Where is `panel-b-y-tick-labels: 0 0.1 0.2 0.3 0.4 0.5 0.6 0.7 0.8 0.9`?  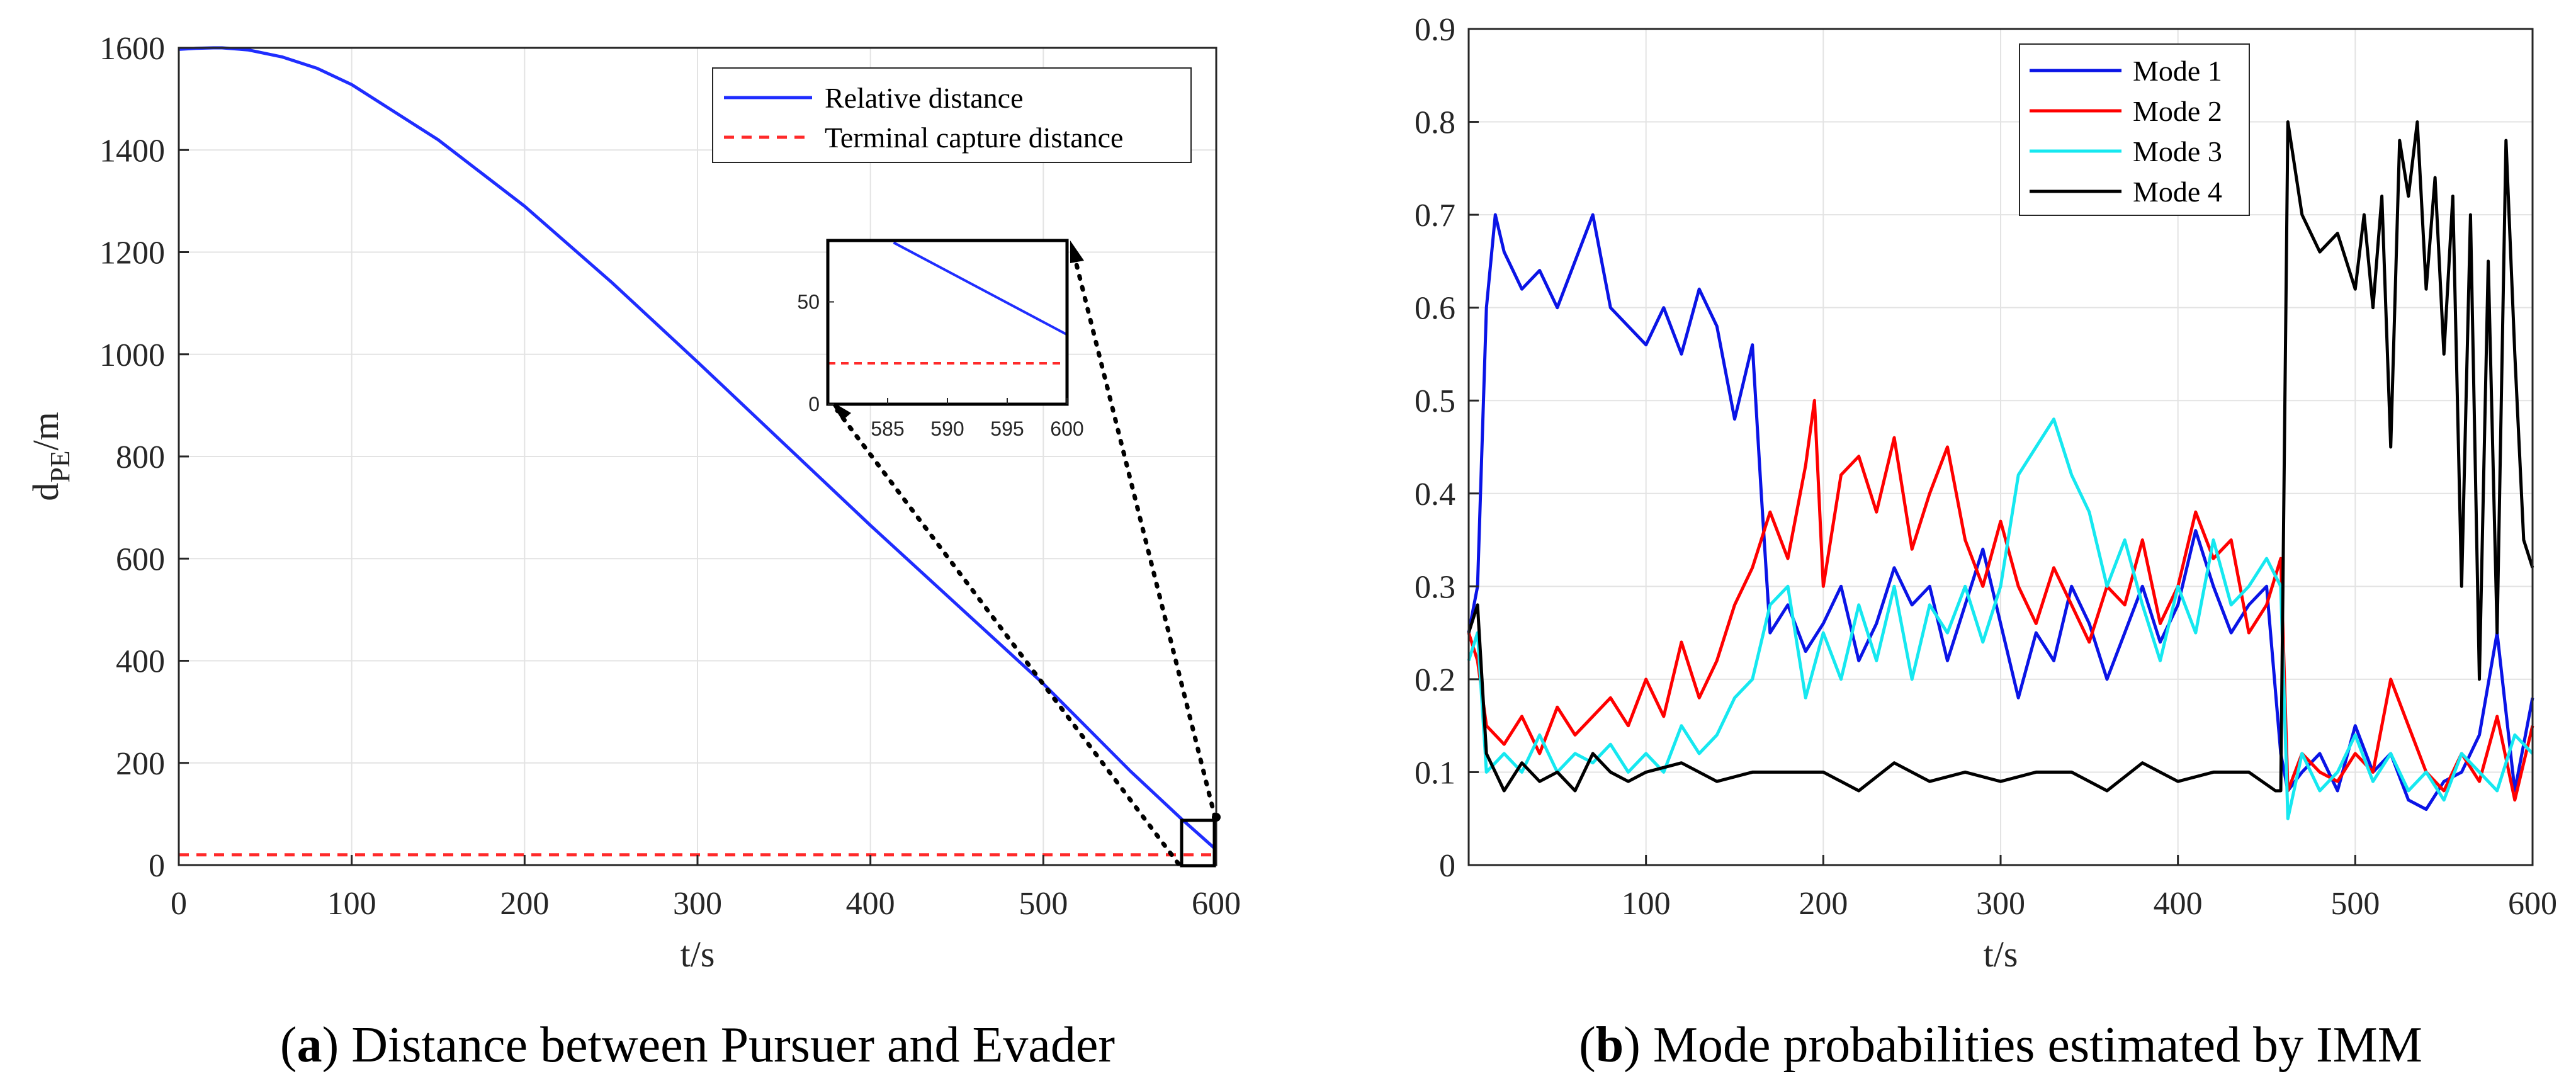 panel-b-y-tick-labels: 0 0.1 0.2 0.3 0.4 0.5 0.6 0.7 0.8 0.9 is located at coordinates (1435, 448).